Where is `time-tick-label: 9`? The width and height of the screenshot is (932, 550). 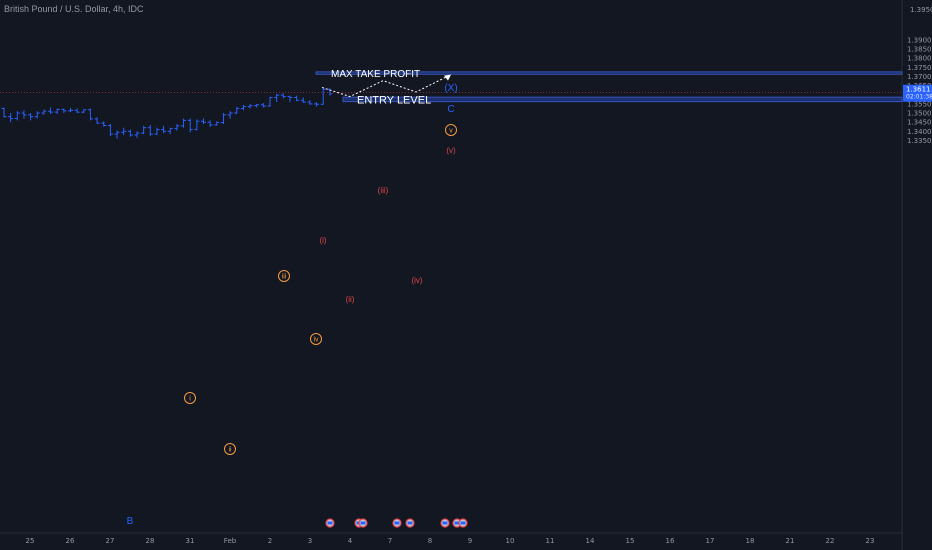
time-tick-label: 9 is located at coordinates (470, 541).